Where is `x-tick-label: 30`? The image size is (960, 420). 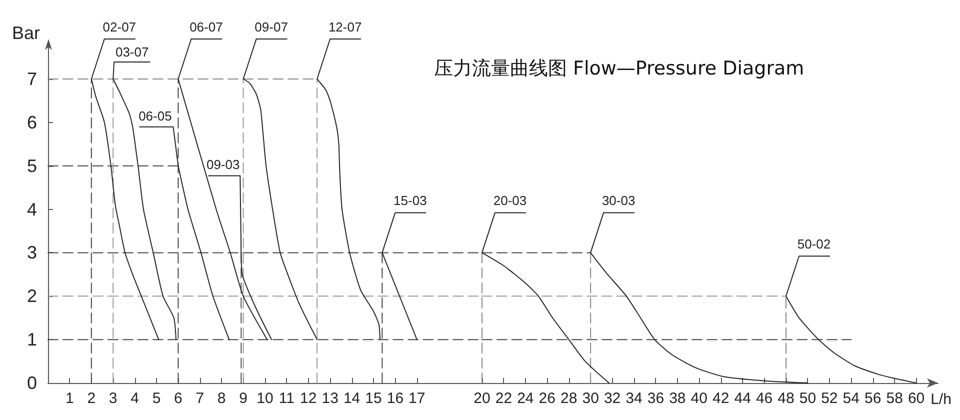 x-tick-label: 30 is located at coordinates (590, 398).